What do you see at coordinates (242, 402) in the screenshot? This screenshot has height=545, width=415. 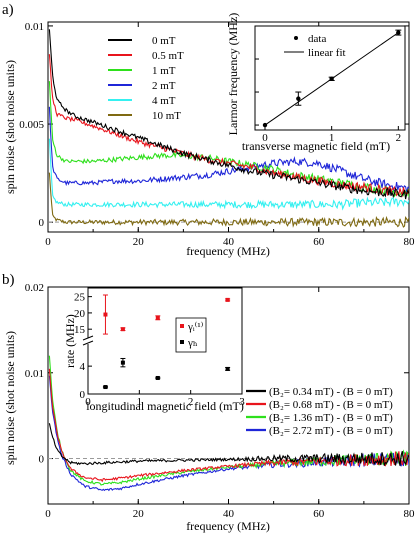 I see `inset-x-tick-label: 3` at bounding box center [242, 402].